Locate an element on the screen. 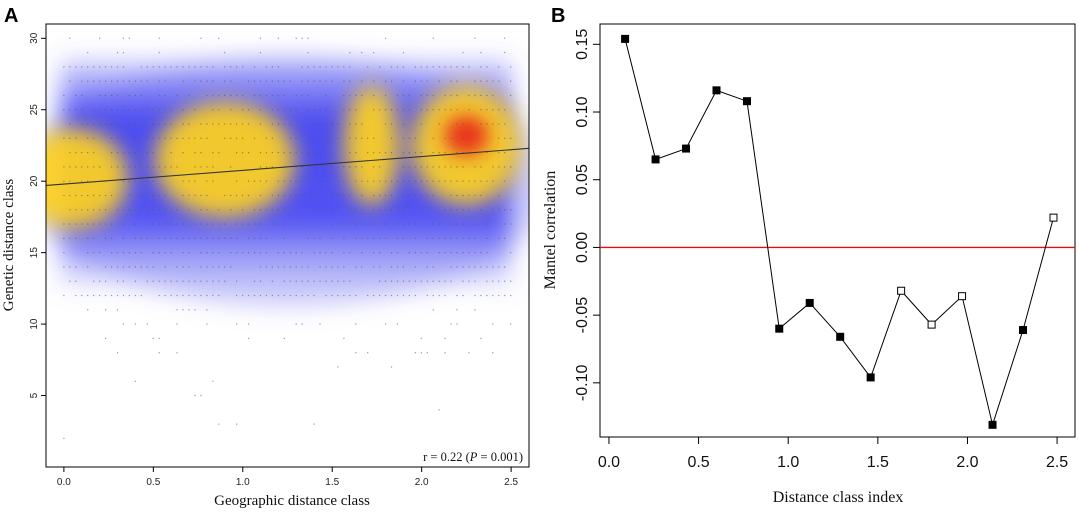 This screenshot has width=1079, height=515. marker-significant is located at coordinates (870, 377).